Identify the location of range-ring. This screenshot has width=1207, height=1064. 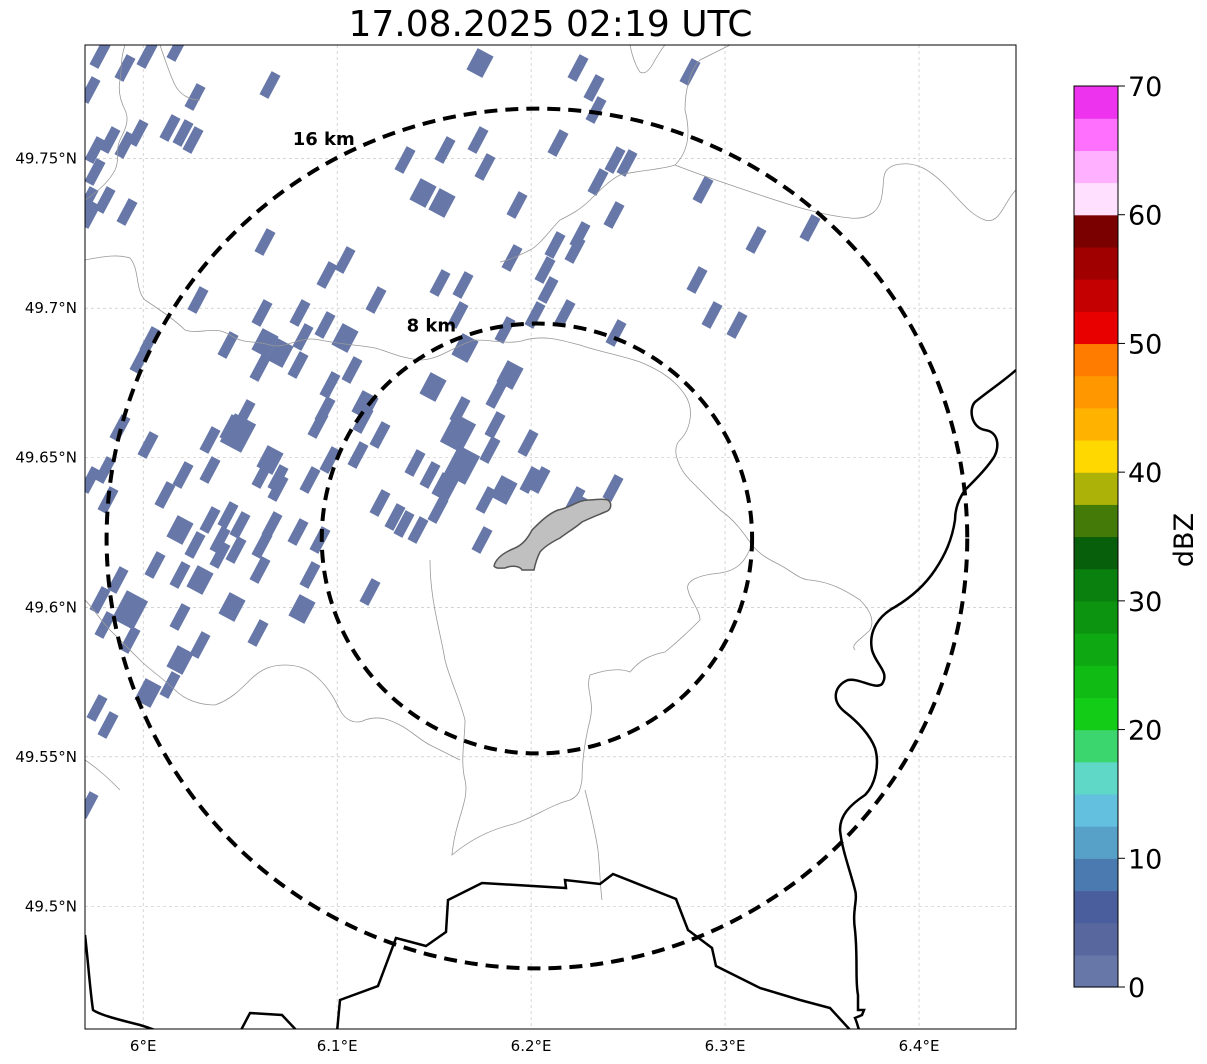
(537, 538).